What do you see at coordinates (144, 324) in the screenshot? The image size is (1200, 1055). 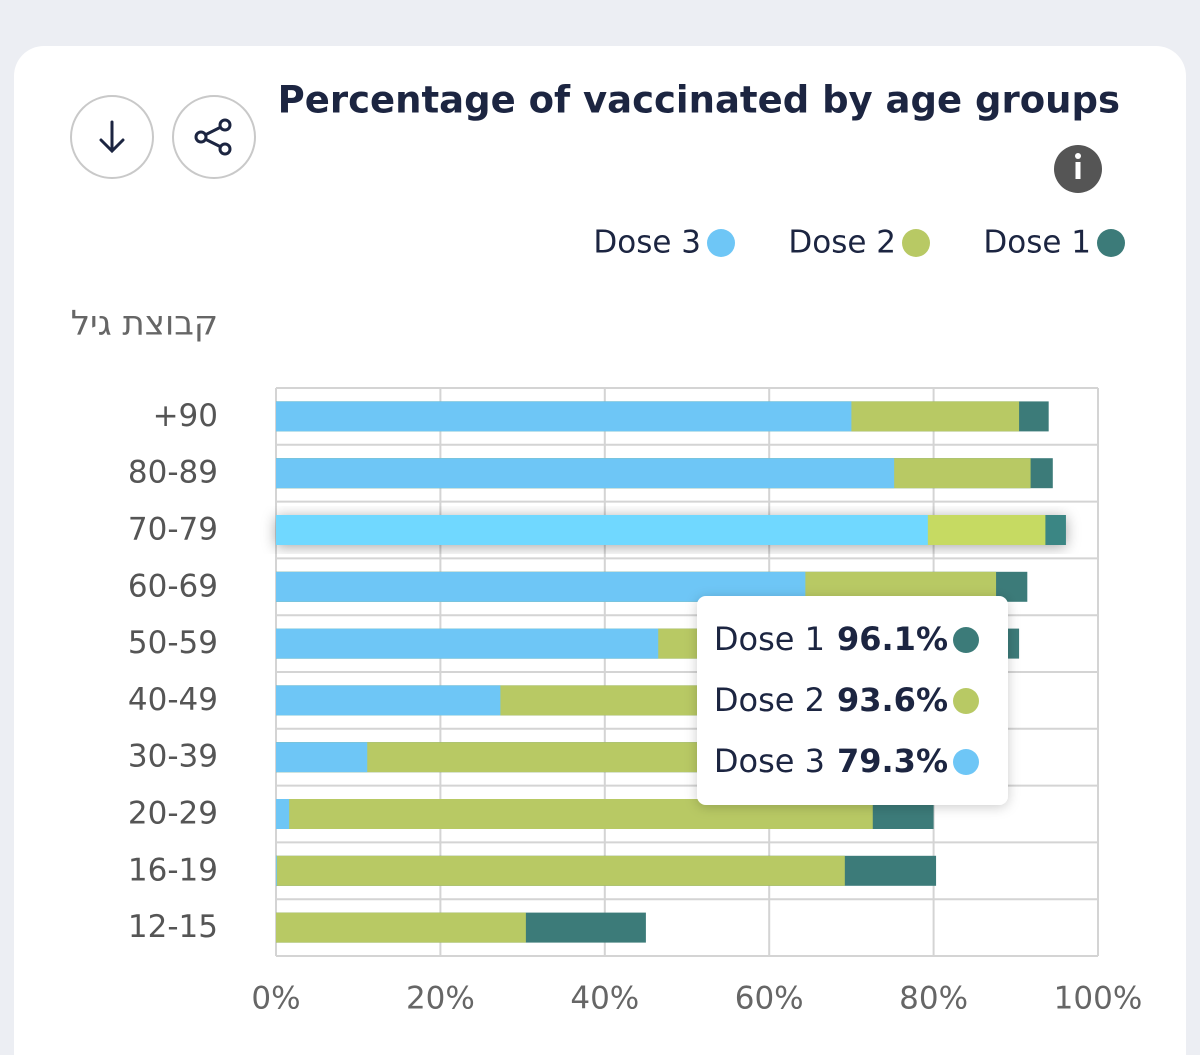 I see `y-axis-label: קבוצת גיל` at bounding box center [144, 324].